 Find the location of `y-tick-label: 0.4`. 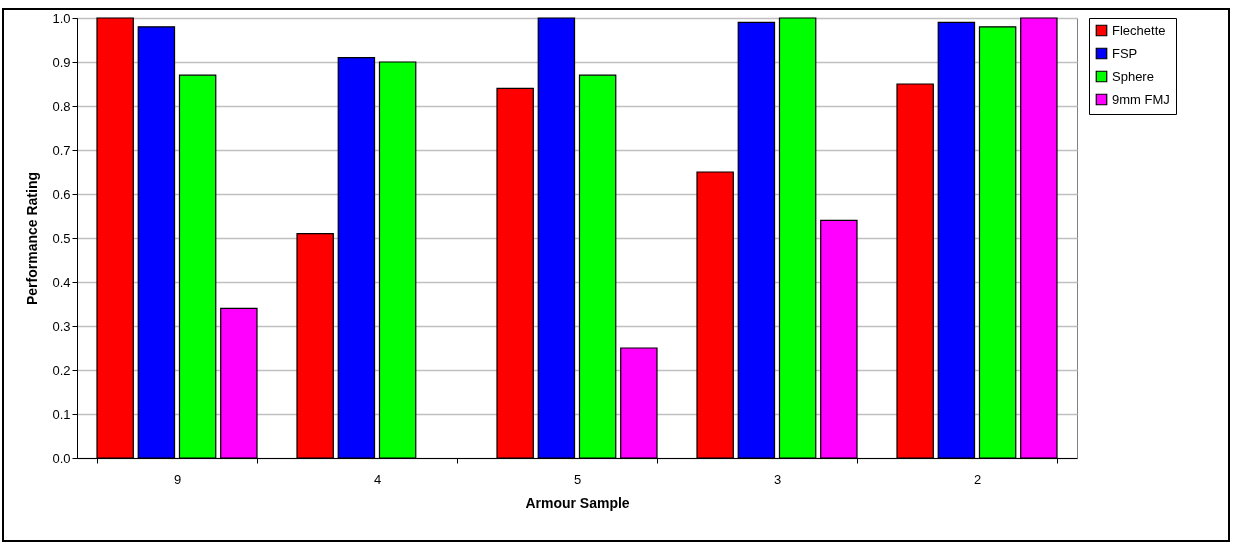

y-tick-label: 0.4 is located at coordinates (61, 282).